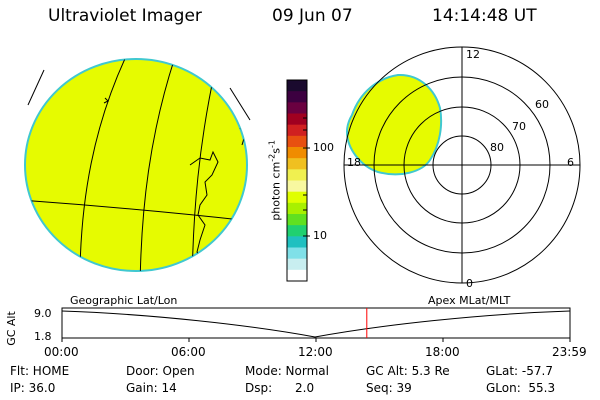  I want to click on gain-status: Gain: 14, so click(151, 388).